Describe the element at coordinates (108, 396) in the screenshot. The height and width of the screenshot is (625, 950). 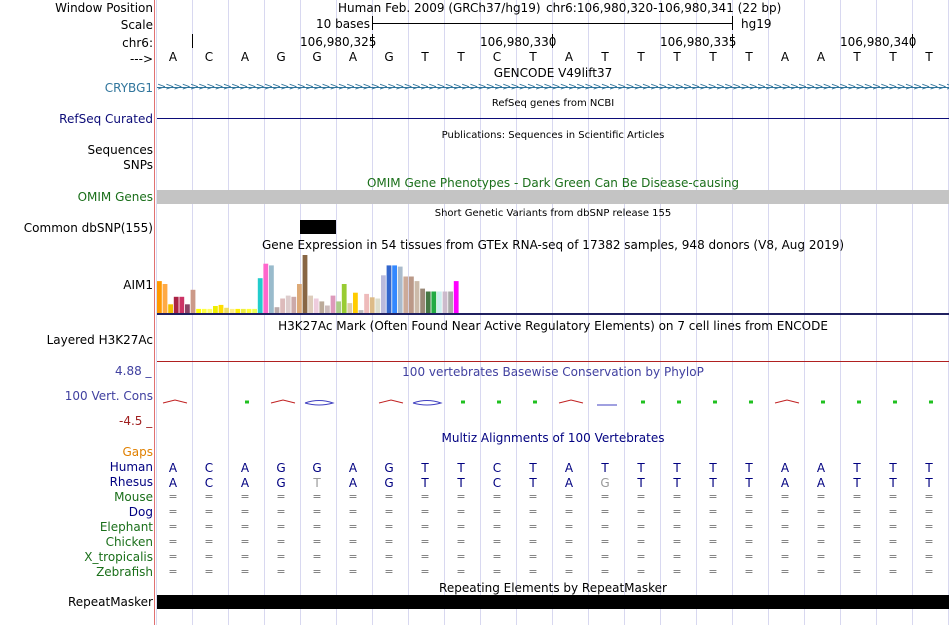
I see `phylop-label: 100 Vert. Cons` at that location.